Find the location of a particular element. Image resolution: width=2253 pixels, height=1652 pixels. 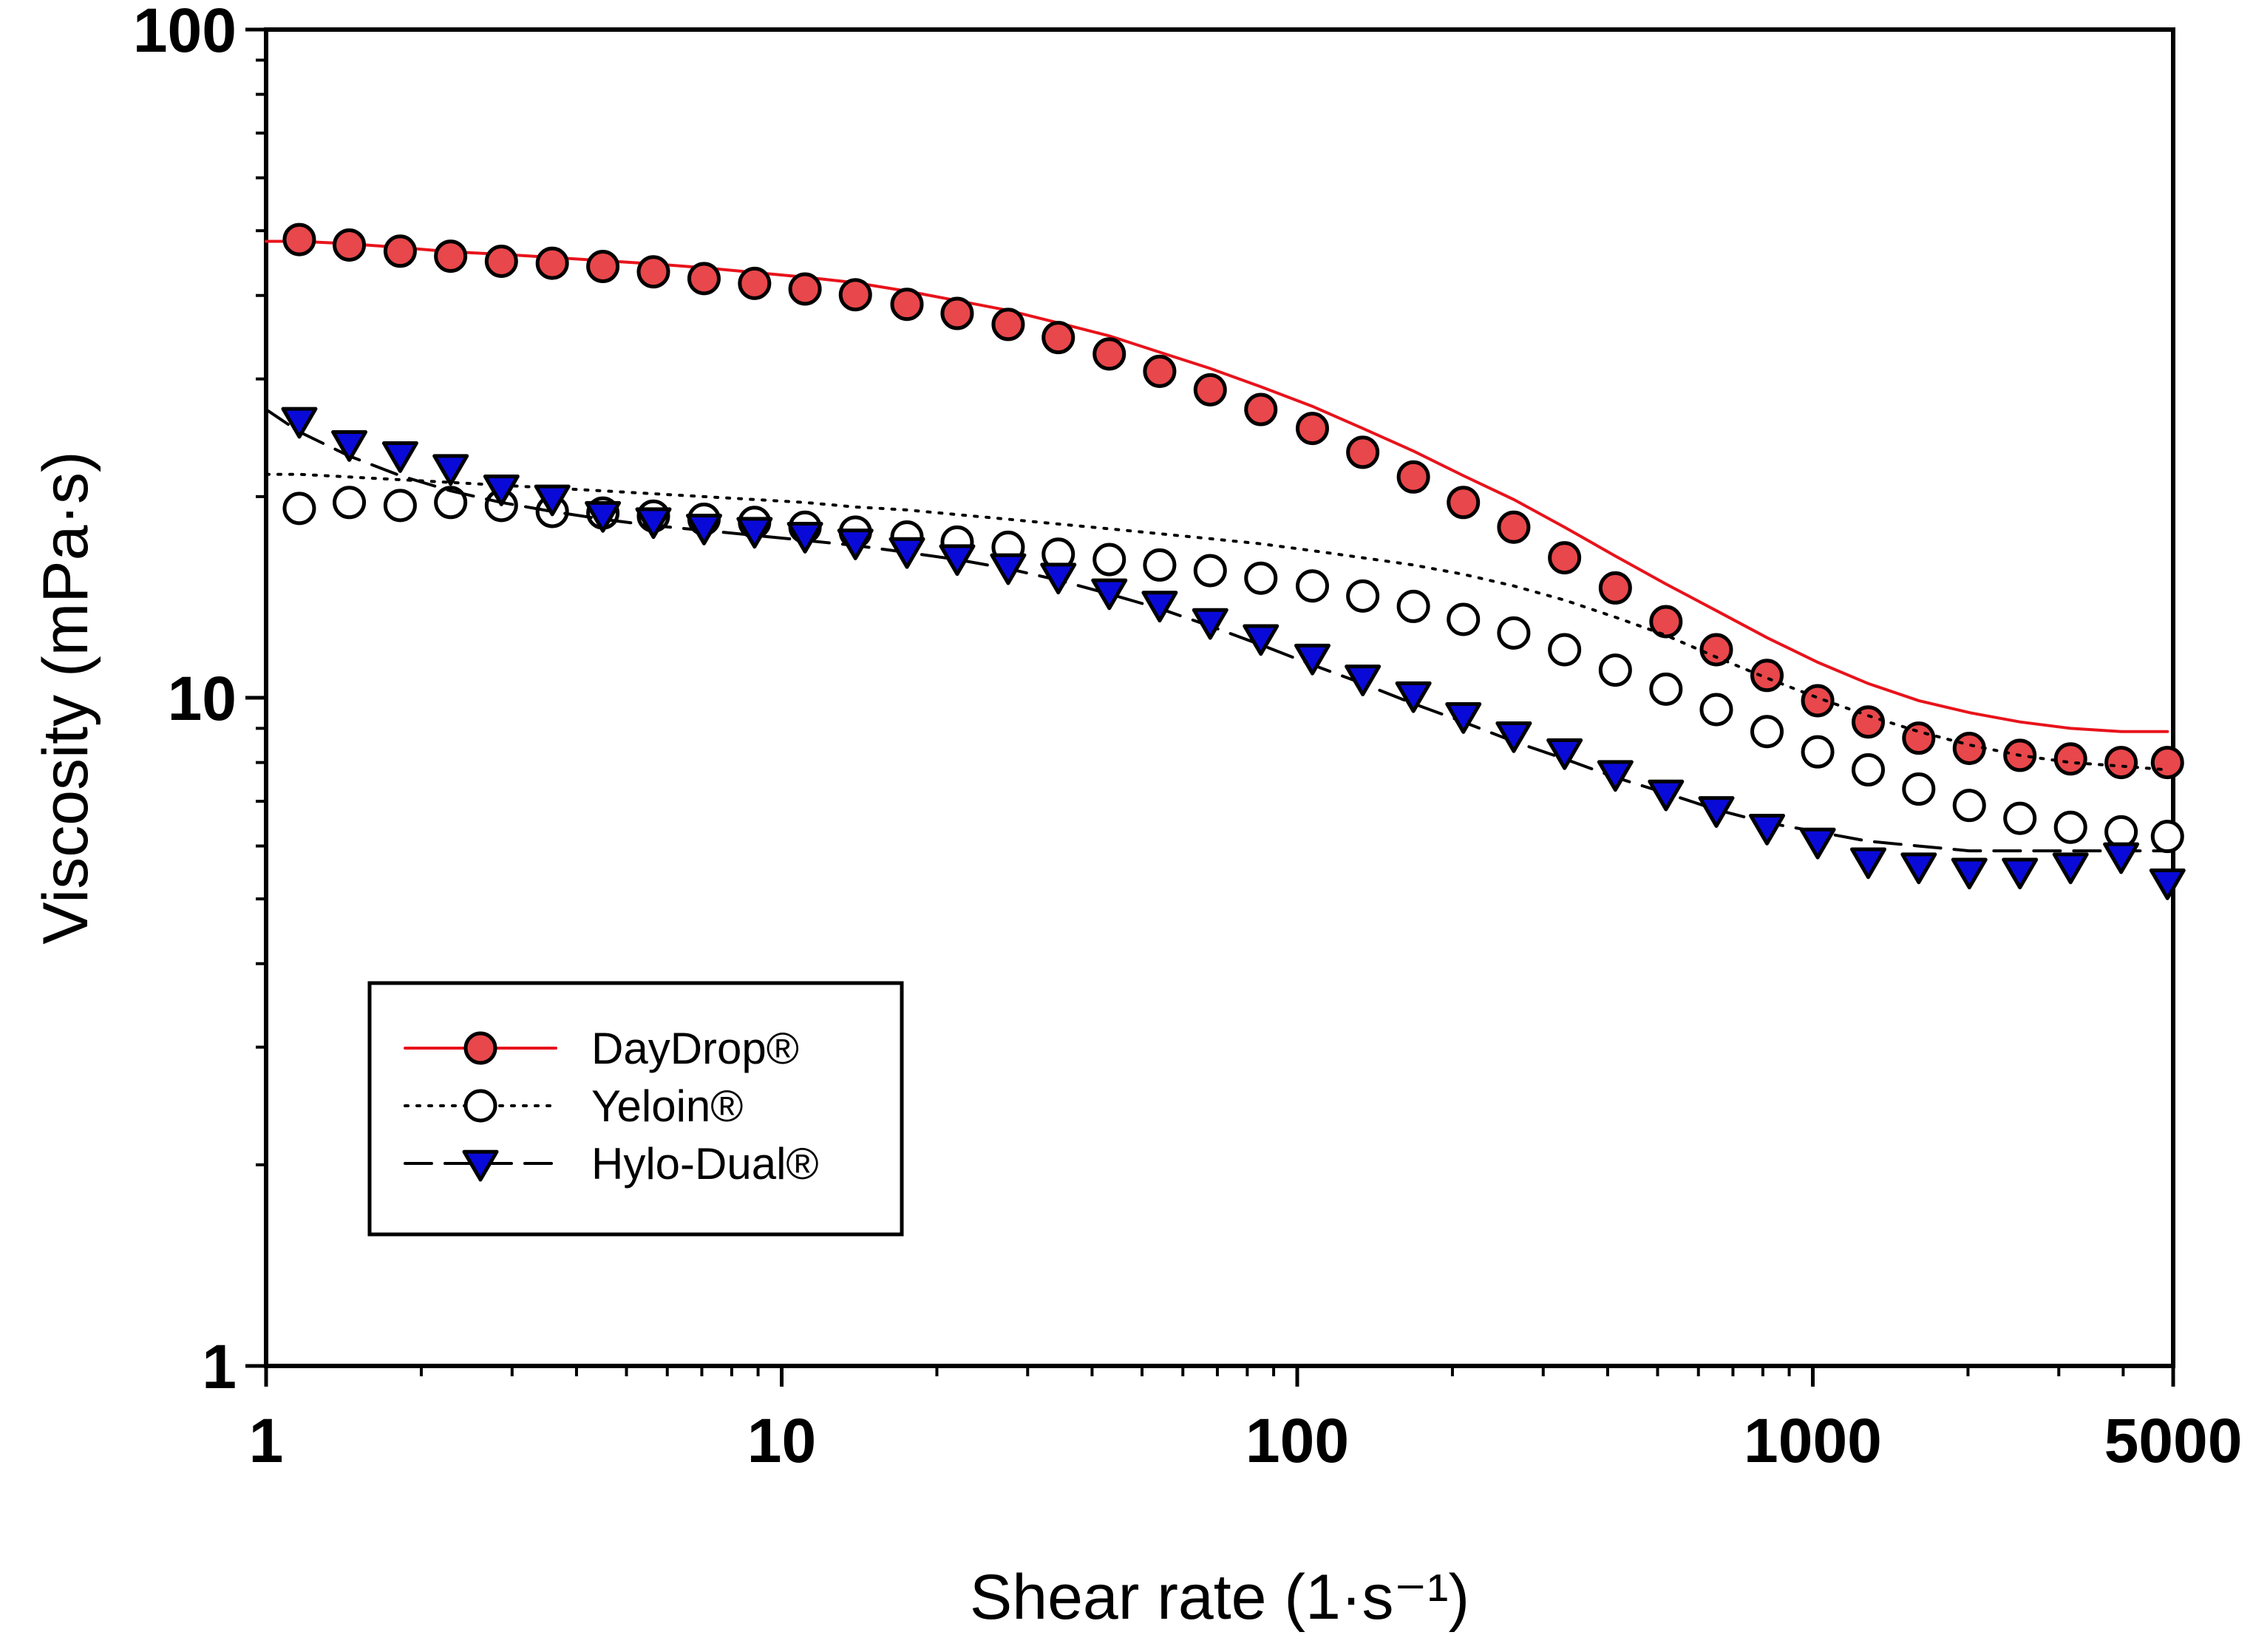

x-tick-label: 100 is located at coordinates (1297, 1441).